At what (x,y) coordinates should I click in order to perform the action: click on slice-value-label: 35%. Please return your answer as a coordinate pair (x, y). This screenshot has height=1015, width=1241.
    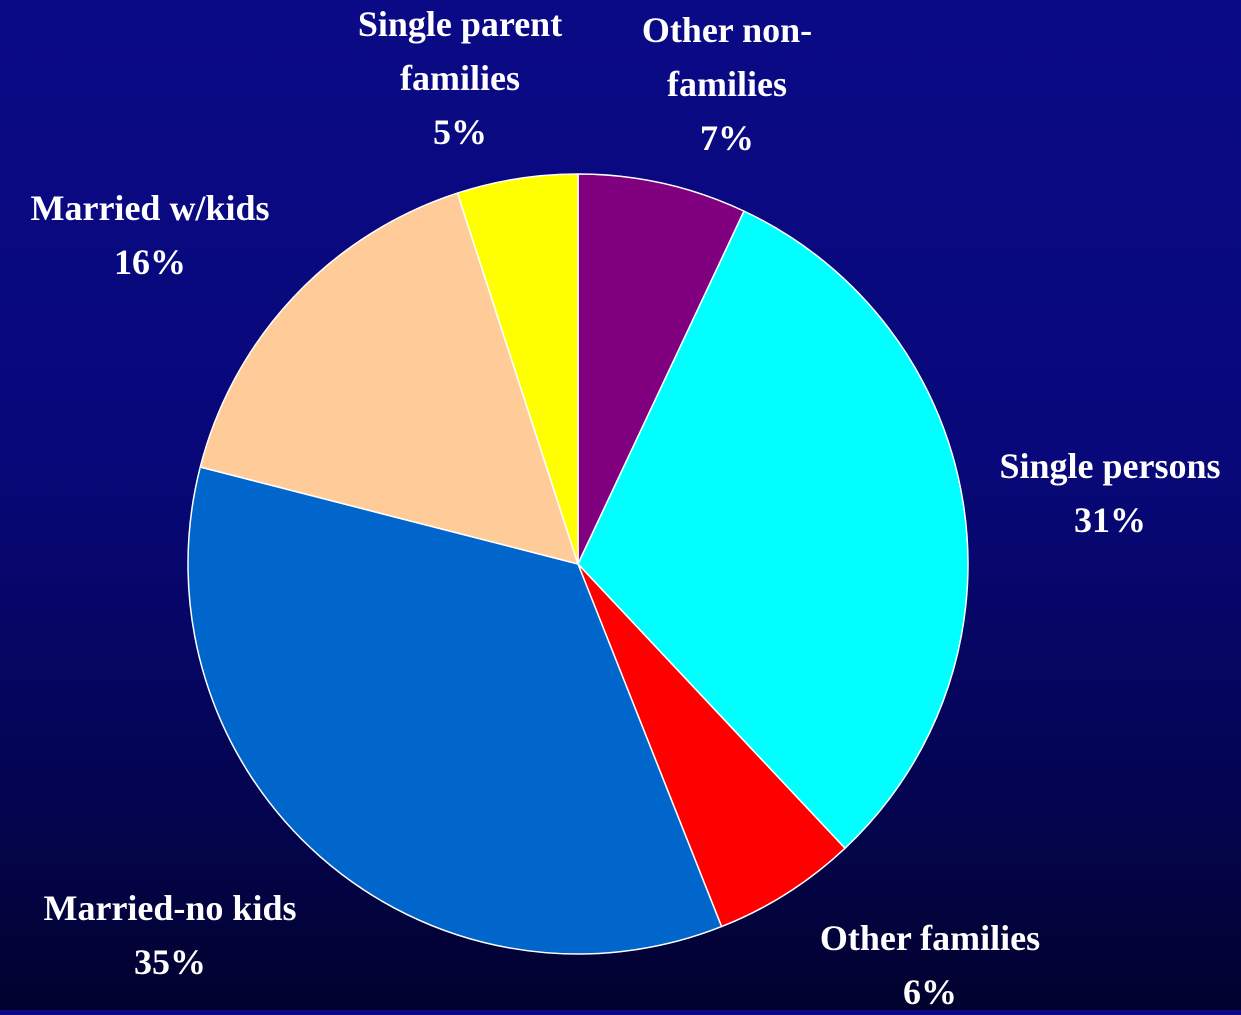
    Looking at the image, I should click on (170, 962).